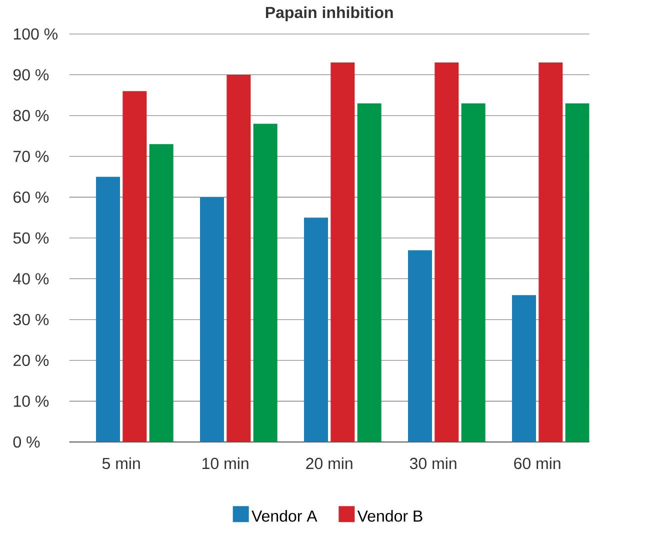  What do you see at coordinates (31, 401) in the screenshot?
I see `y-tick-label: 10 %` at bounding box center [31, 401].